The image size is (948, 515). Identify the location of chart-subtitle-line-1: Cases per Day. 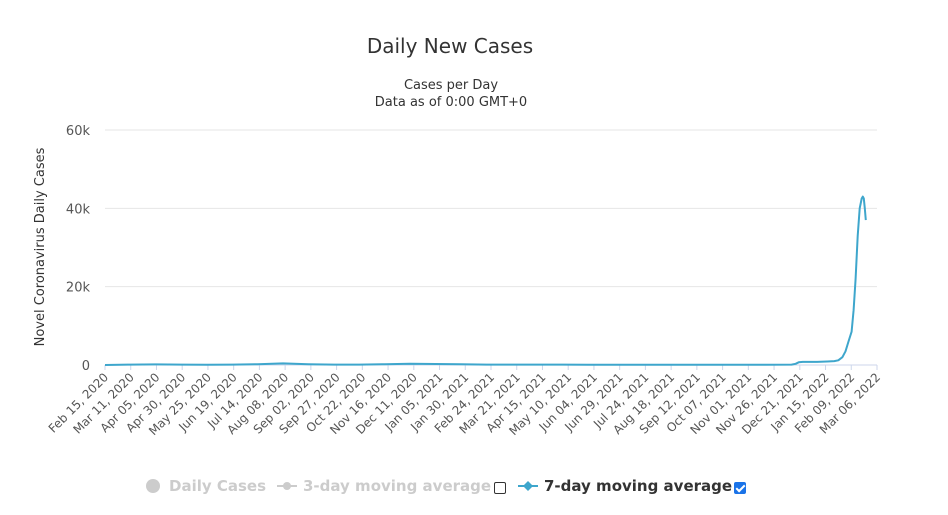
(451, 85).